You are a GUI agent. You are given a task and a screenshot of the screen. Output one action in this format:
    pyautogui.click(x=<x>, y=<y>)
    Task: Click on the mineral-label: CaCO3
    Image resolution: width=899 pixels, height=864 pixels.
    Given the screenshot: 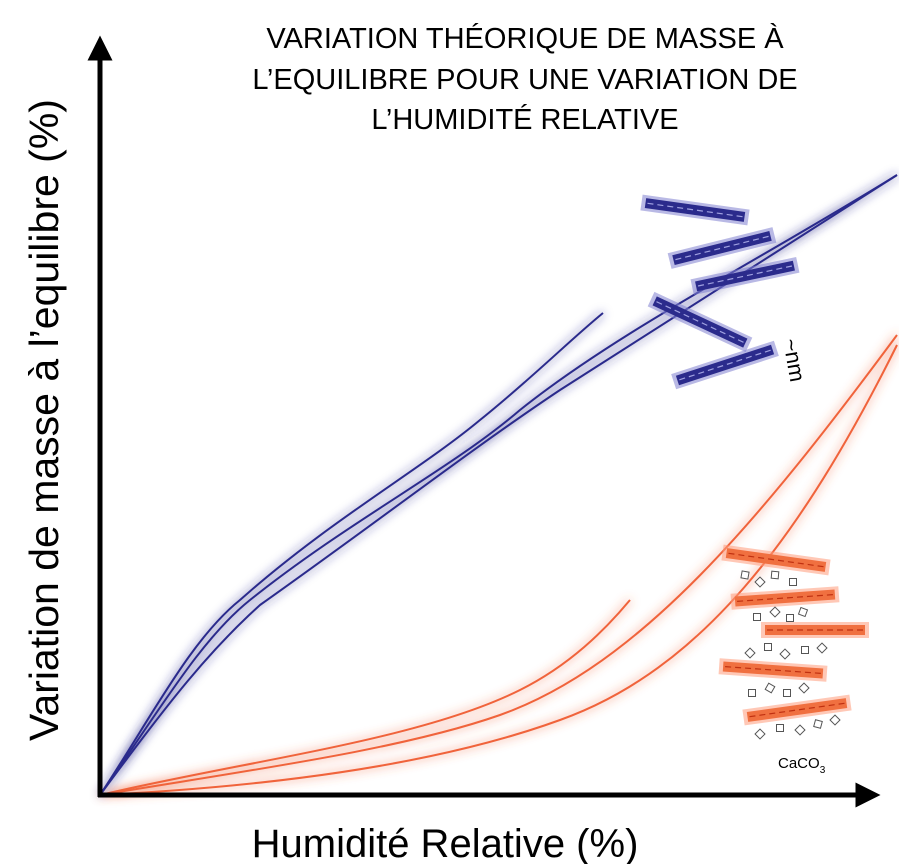 What is the action you would take?
    pyautogui.click(x=802, y=765)
    